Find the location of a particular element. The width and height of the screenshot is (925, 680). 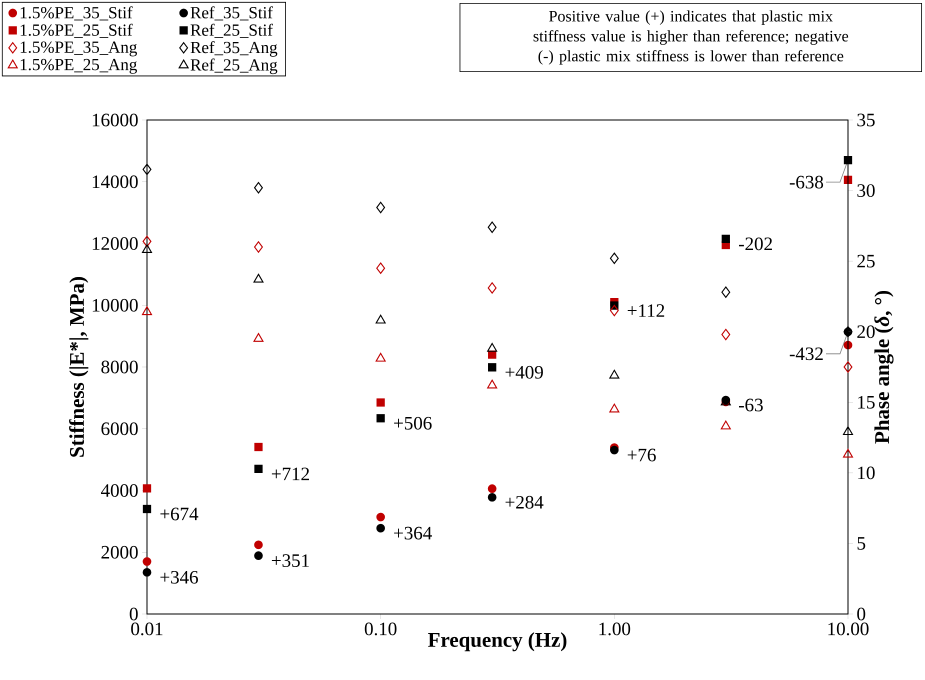

annotation: +712 is located at coordinates (290, 474).